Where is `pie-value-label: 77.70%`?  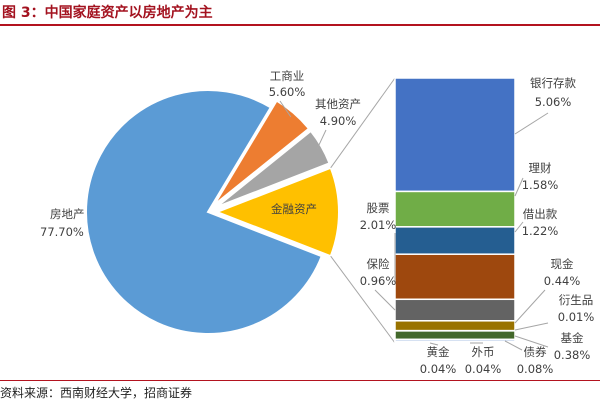 pie-value-label: 77.70% is located at coordinates (62, 232).